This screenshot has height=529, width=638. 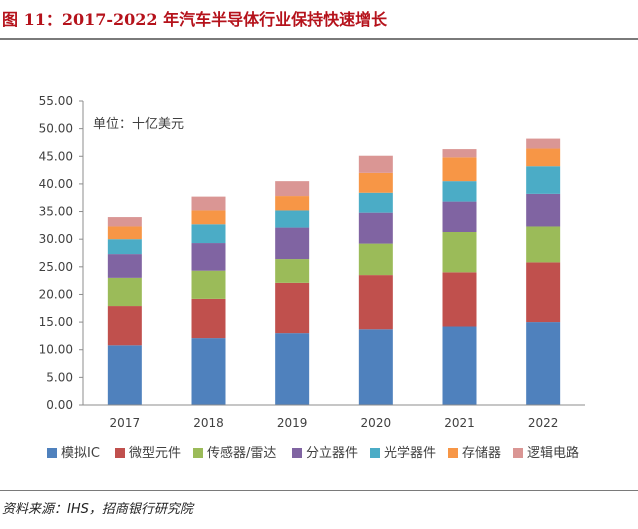 I want to click on legend-label: 传感器/雷达, so click(x=241, y=453).